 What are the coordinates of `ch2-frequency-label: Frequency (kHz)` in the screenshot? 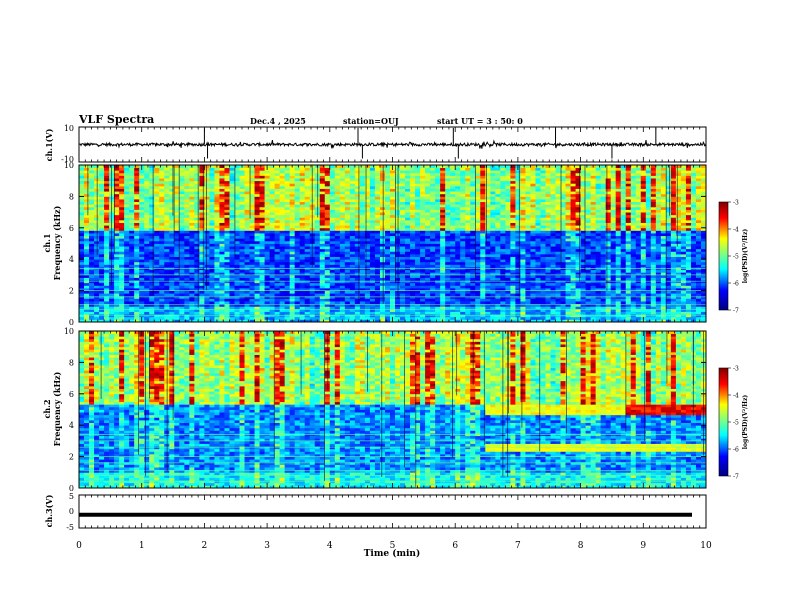 It's located at (57, 408).